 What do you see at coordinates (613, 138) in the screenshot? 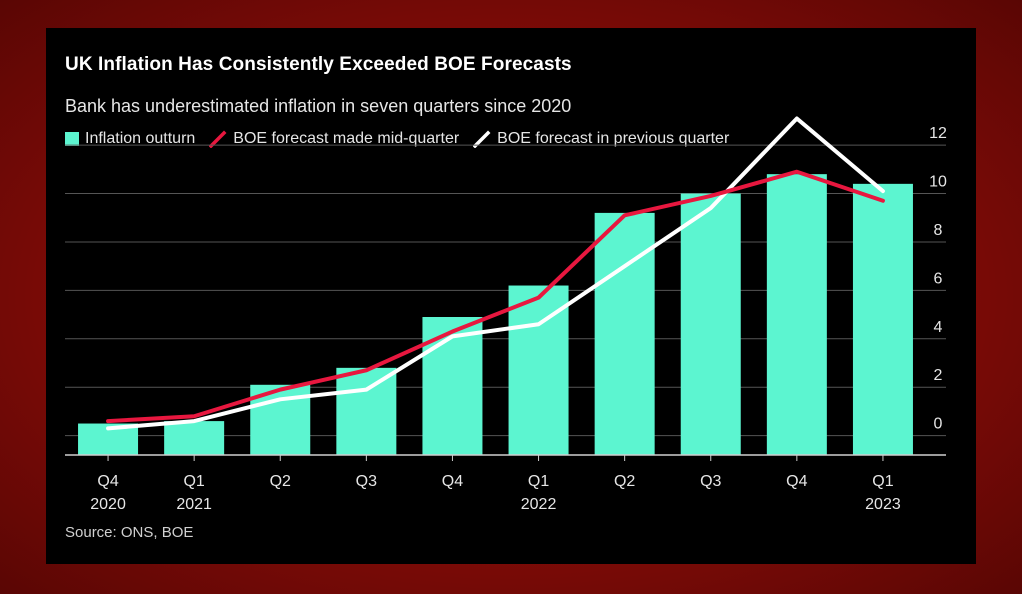
I see `legend-label-previous-quarter: BOE forecast in previous quarter` at bounding box center [613, 138].